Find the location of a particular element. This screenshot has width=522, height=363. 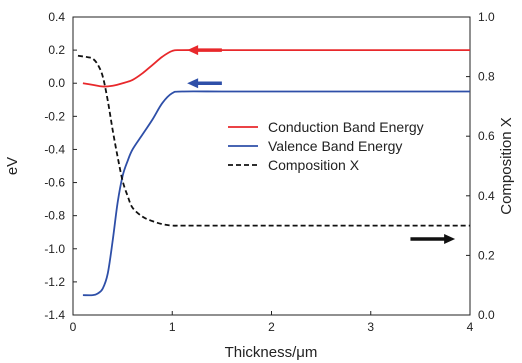

y-left-tick-label: -0.8 is located at coordinates (54, 216).